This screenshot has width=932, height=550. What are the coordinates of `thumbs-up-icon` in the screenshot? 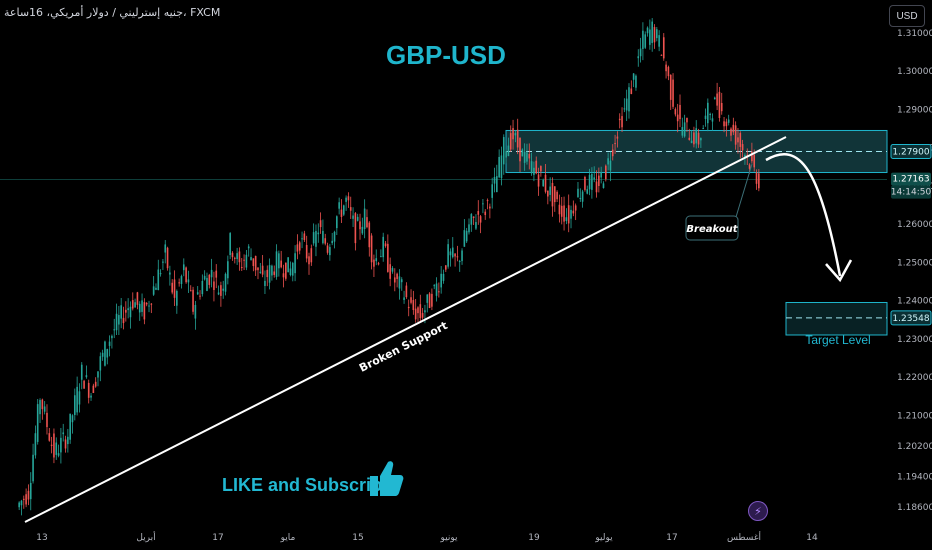 It's located at (385, 480).